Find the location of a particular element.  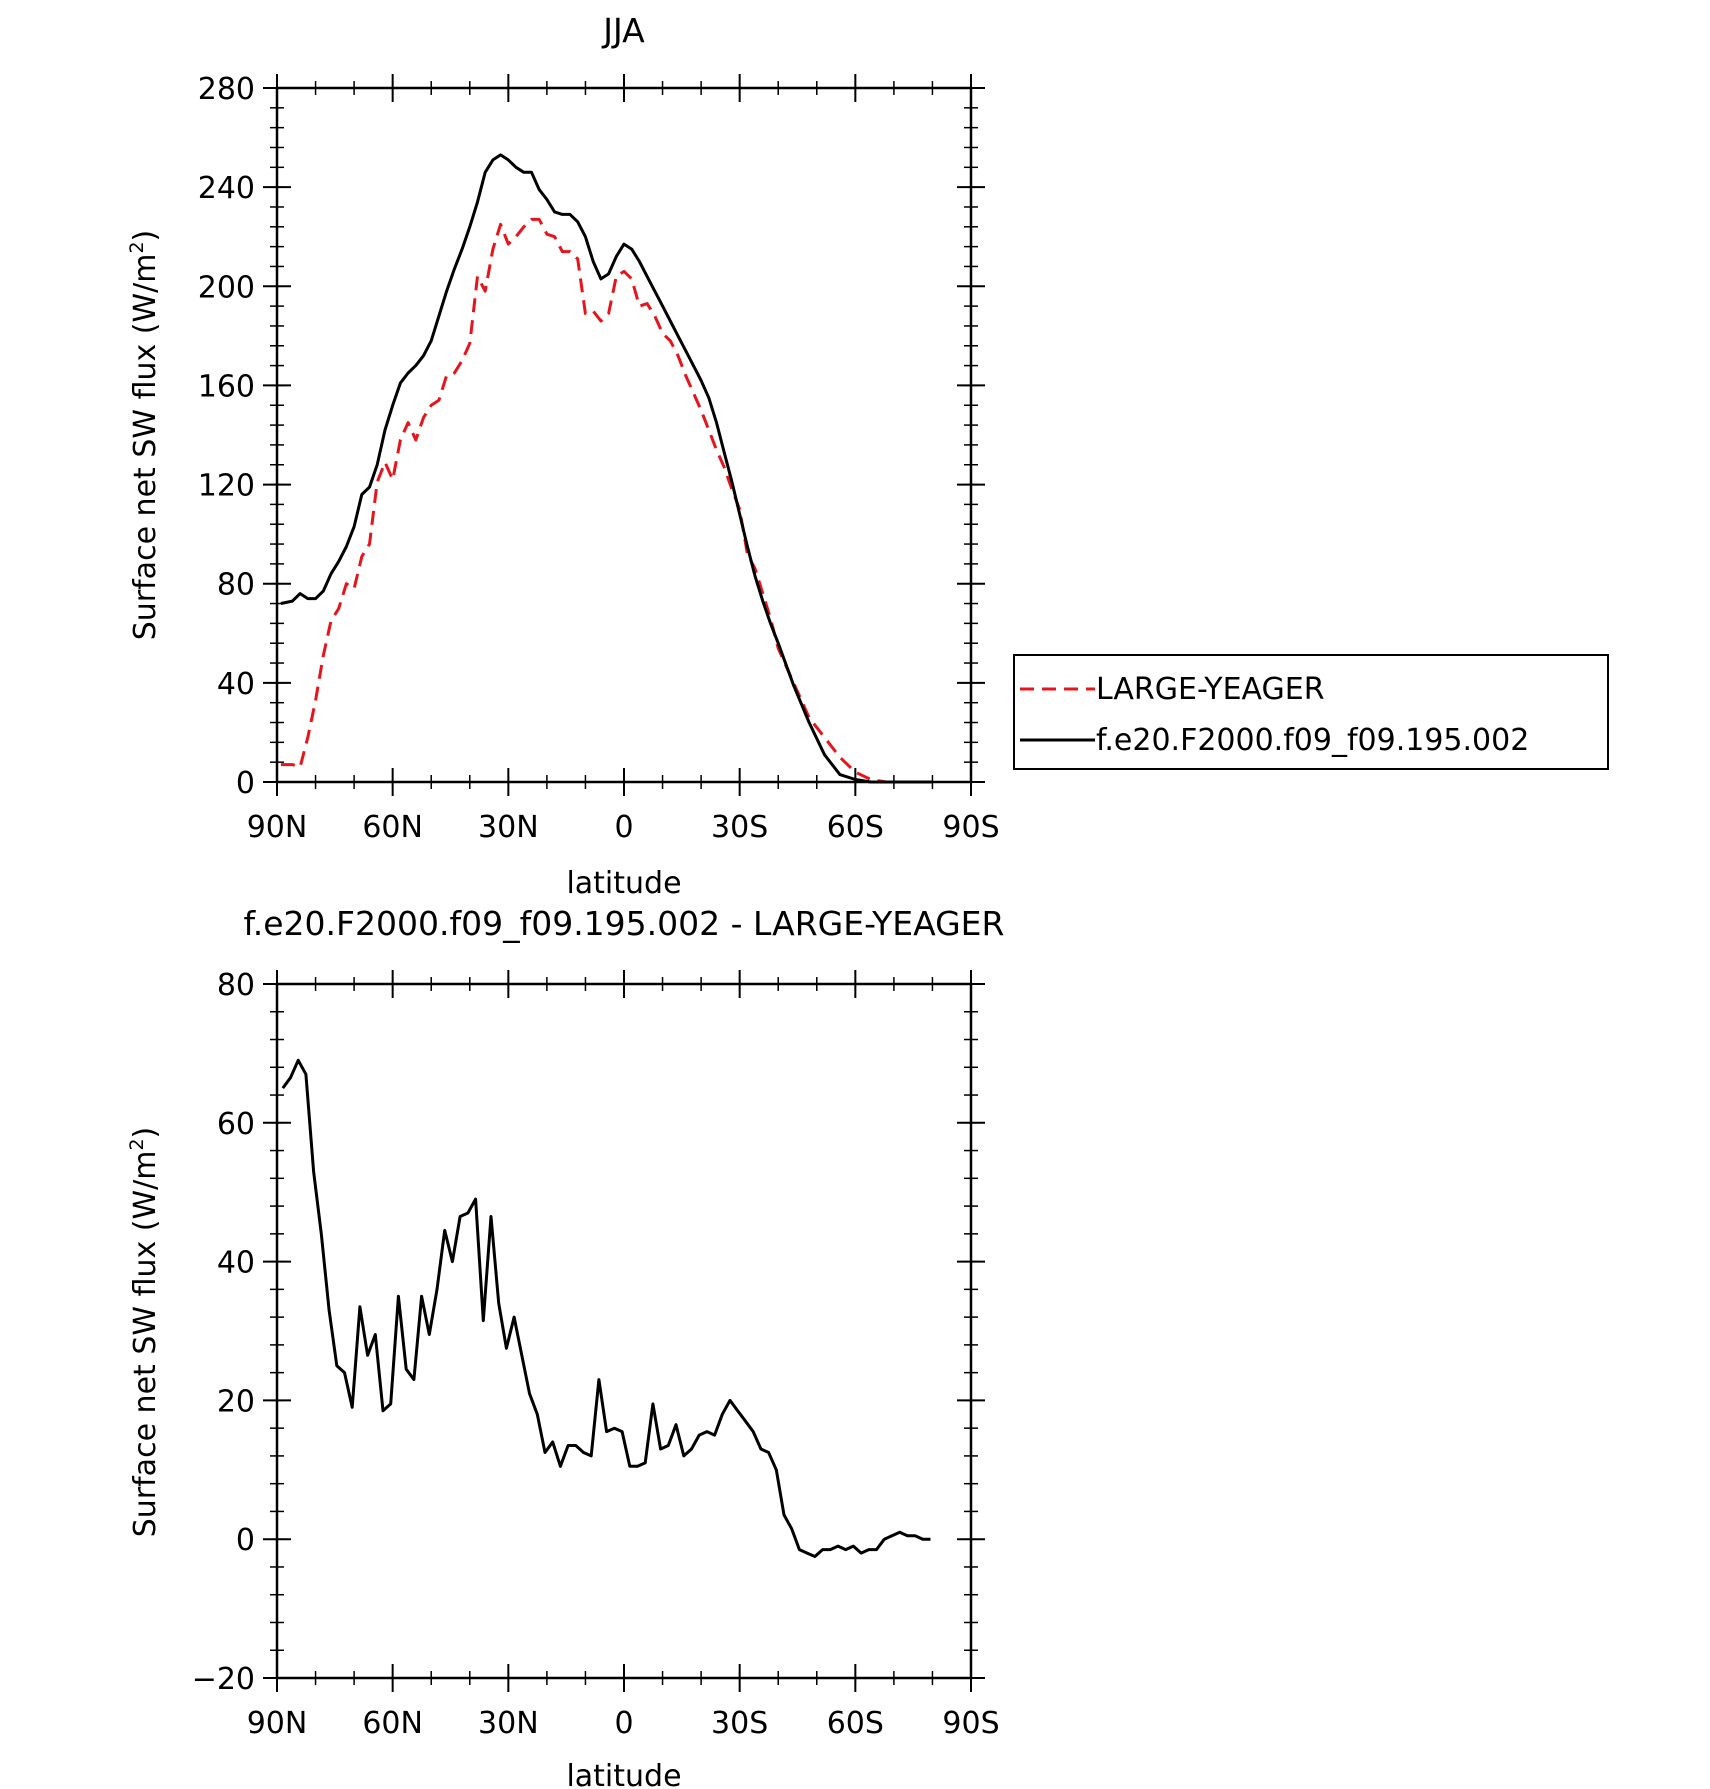

series-line-difference is located at coordinates (606, 1308).